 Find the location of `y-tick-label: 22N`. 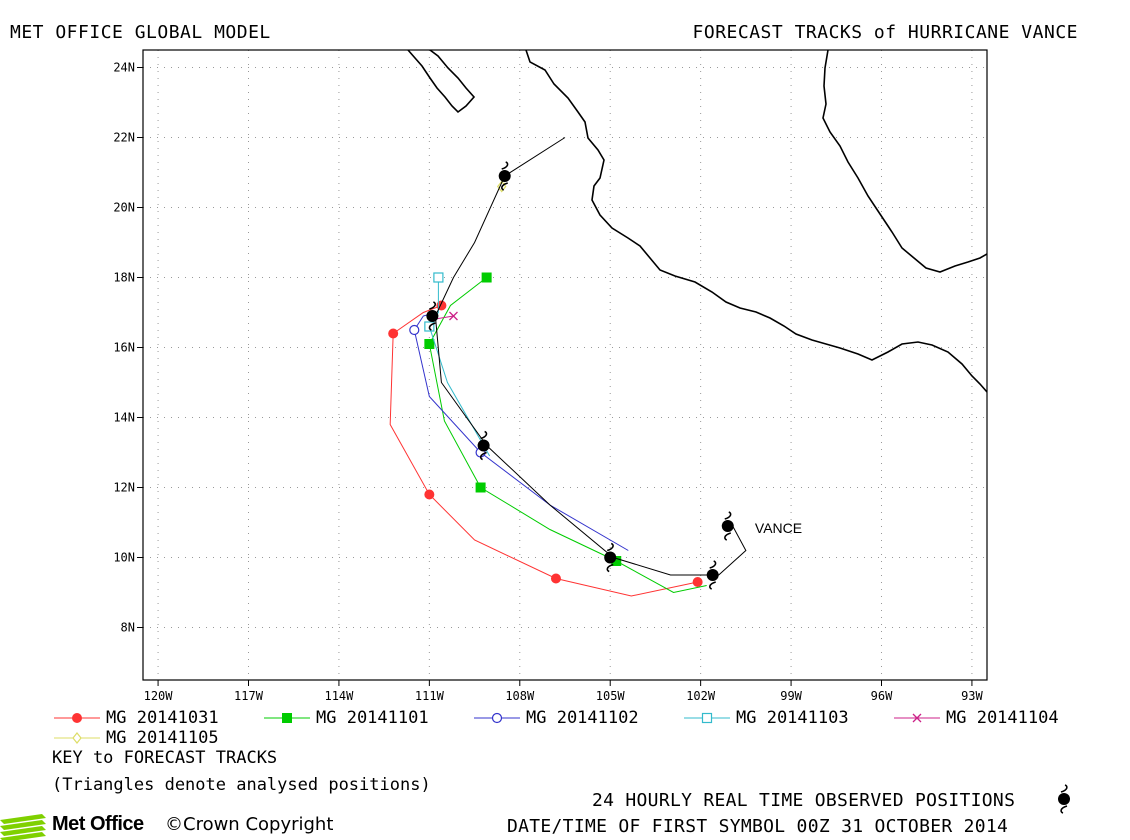

y-tick-label: 22N is located at coordinates (124, 138).